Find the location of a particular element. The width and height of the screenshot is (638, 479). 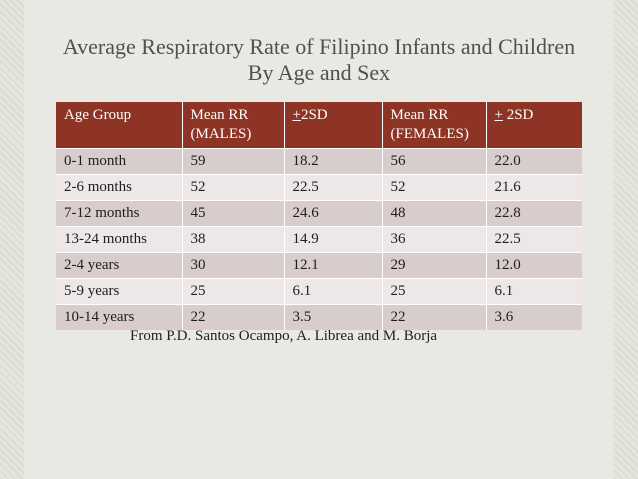

cell-2sd-males: 3.5 is located at coordinates (332, 317).